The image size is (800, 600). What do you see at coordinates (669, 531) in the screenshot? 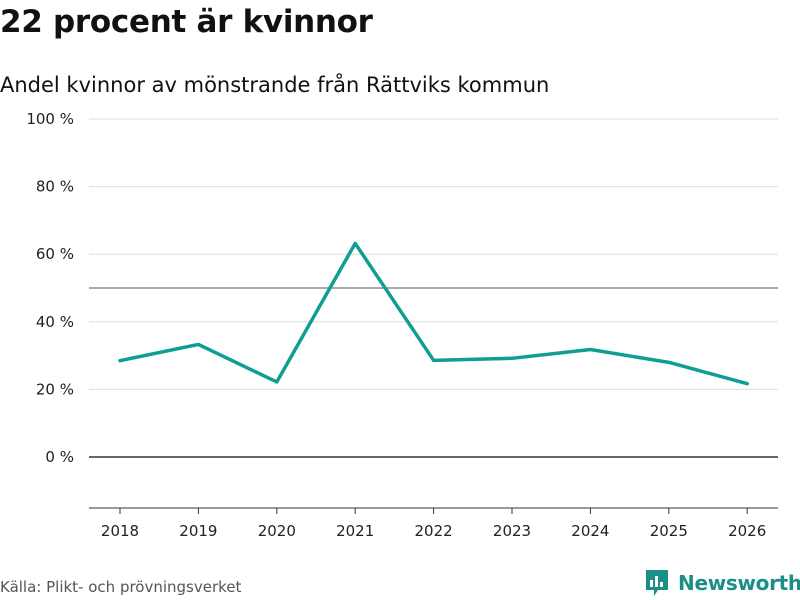
I see `x-tick-label: 2025` at bounding box center [669, 531].